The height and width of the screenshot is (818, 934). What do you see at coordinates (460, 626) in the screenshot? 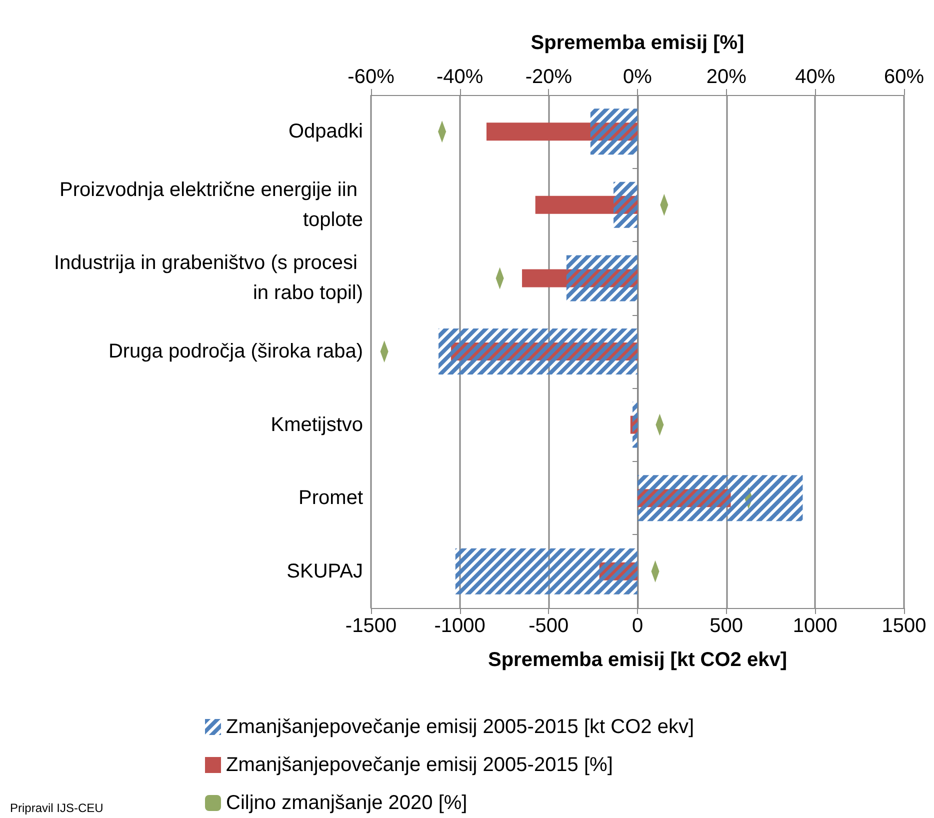
I see `x-tick-label: -1000` at bounding box center [460, 626].